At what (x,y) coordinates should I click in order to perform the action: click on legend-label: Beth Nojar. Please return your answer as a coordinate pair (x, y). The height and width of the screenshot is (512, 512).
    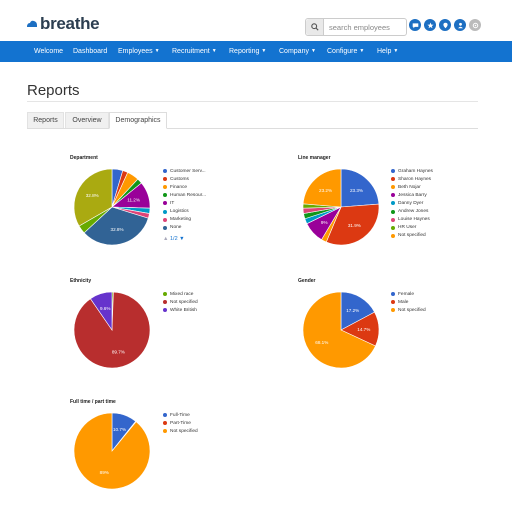
    Looking at the image, I should click on (409, 187).